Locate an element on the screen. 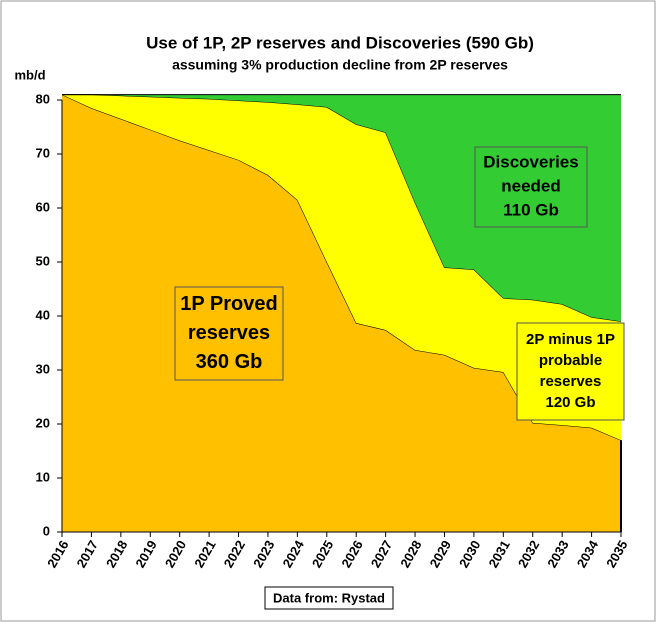 The width and height of the screenshot is (658, 624). y-tick-label: 50 is located at coordinates (43, 260).